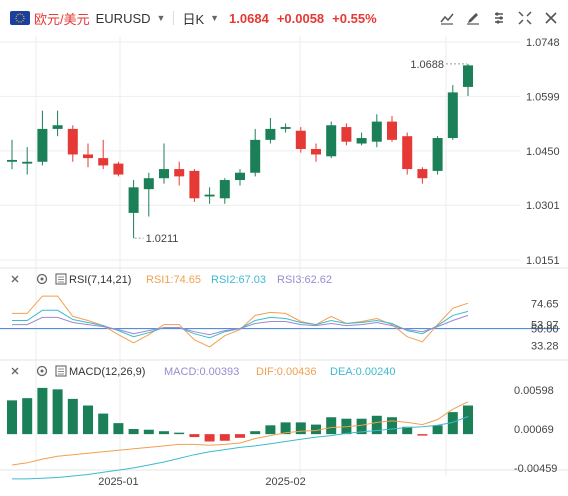 Image resolution: width=568 pixels, height=496 pixels. What do you see at coordinates (118, 482) in the screenshot?
I see `x-tick-label: 2025-01` at bounding box center [118, 482].